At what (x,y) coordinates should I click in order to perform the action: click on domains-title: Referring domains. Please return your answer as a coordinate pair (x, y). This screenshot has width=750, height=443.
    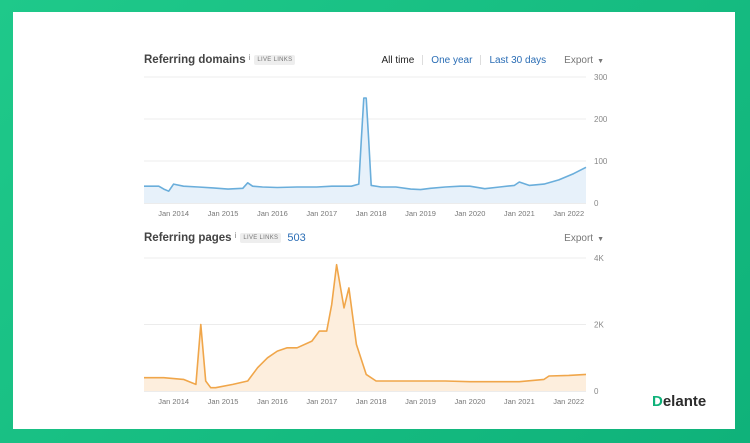
    Looking at the image, I should click on (195, 60).